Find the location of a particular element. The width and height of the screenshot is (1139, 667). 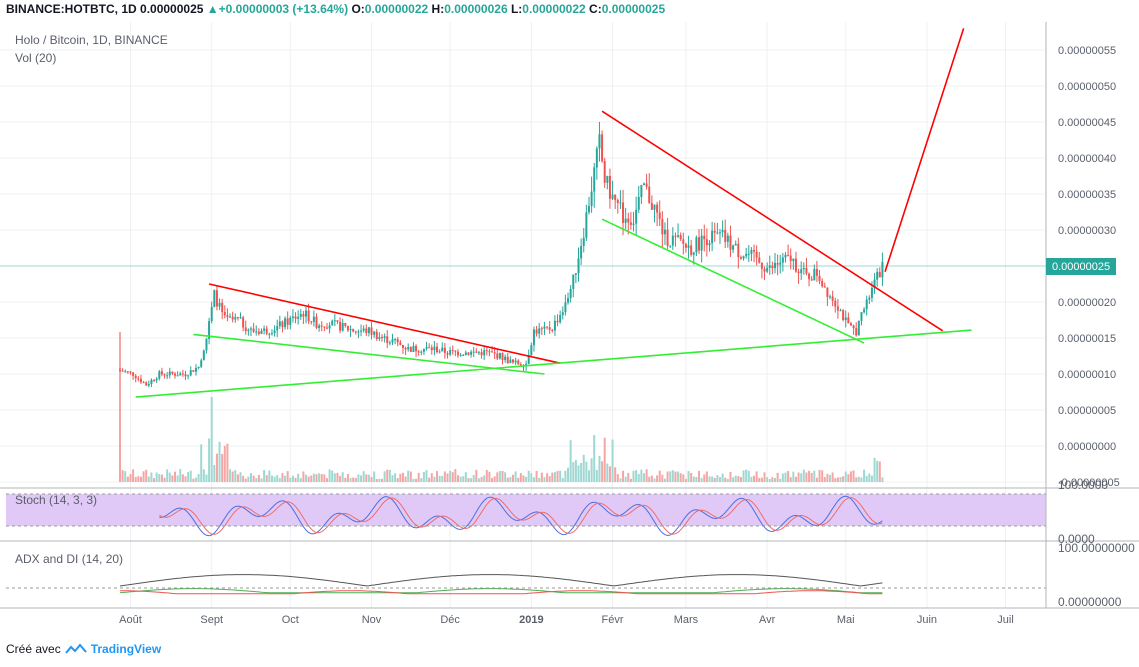

di-plus-line is located at coordinates (501, 591).